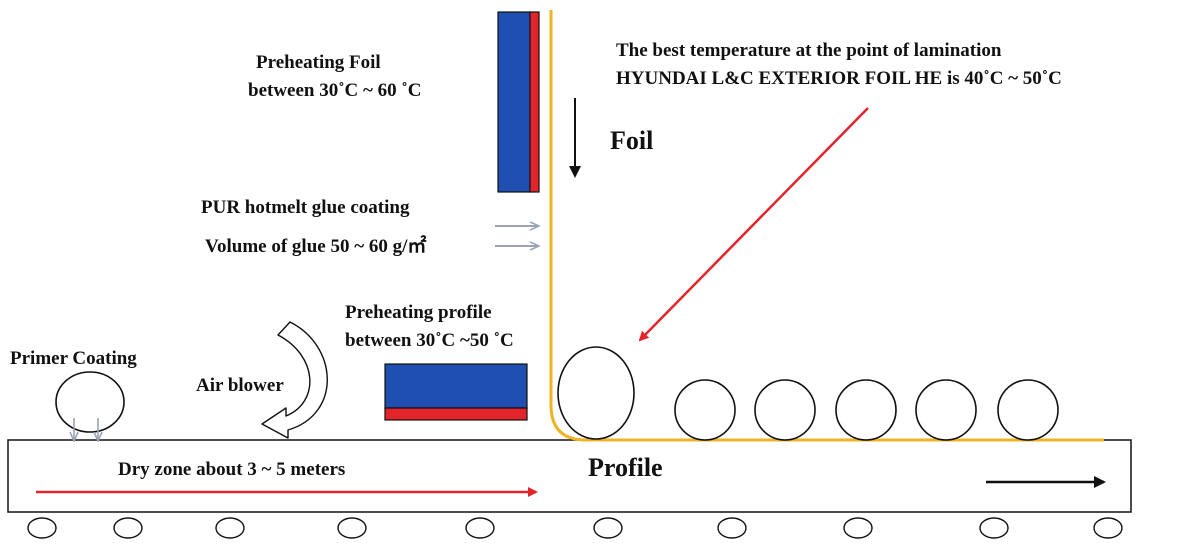 This screenshot has width=1186, height=546. I want to click on primer-coating-label: Primer Coating, so click(73, 358).